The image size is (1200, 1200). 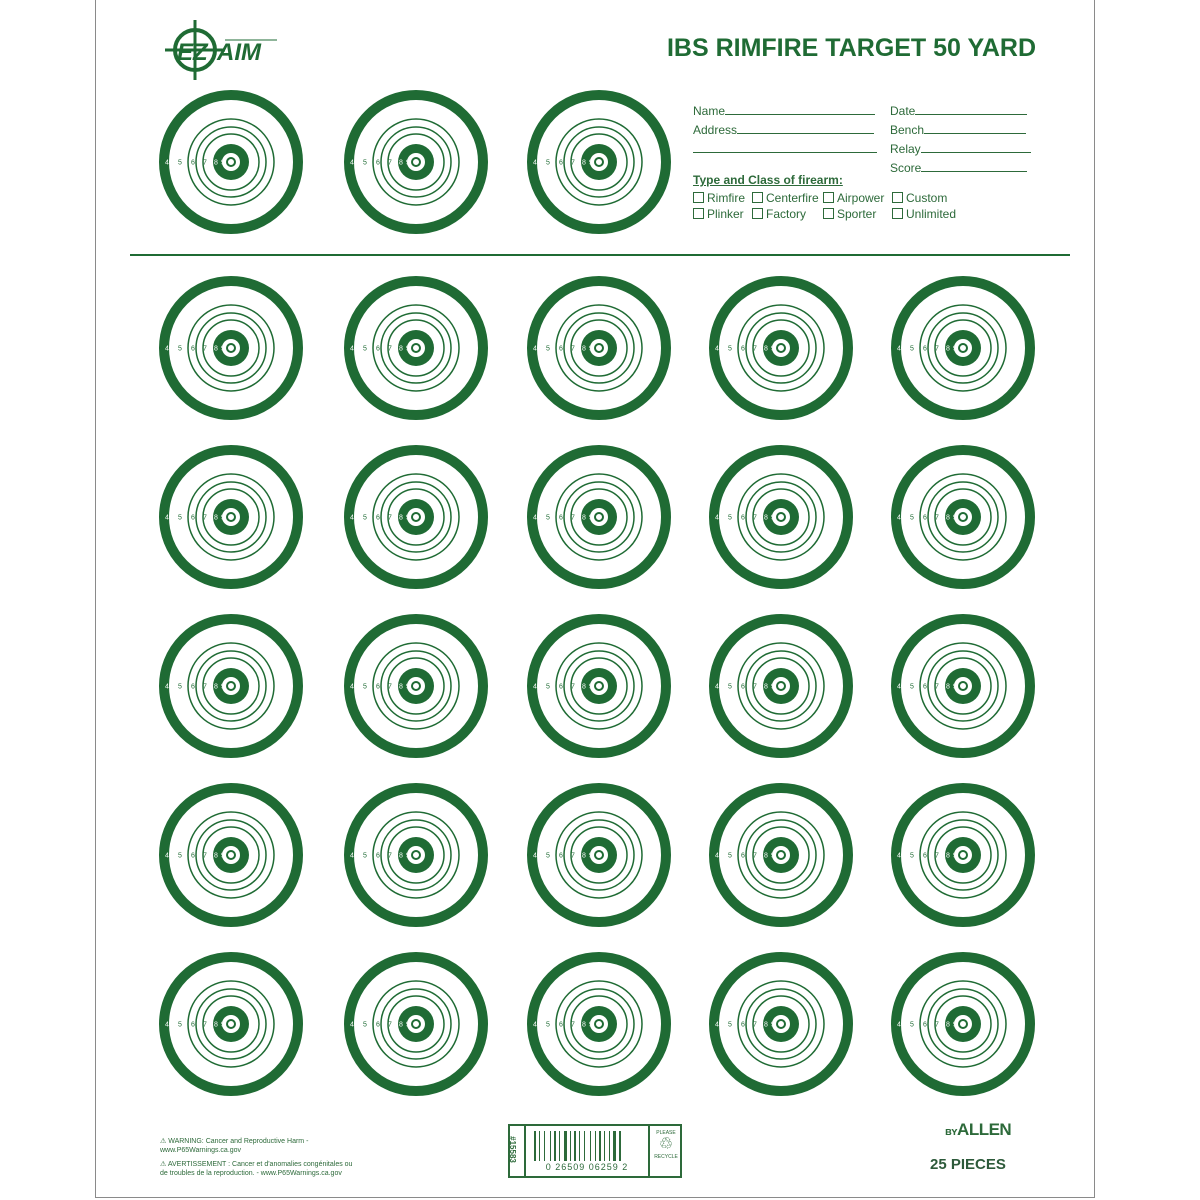 What do you see at coordinates (779, 214) in the screenshot?
I see `checkbox-factory: Factory` at bounding box center [779, 214].